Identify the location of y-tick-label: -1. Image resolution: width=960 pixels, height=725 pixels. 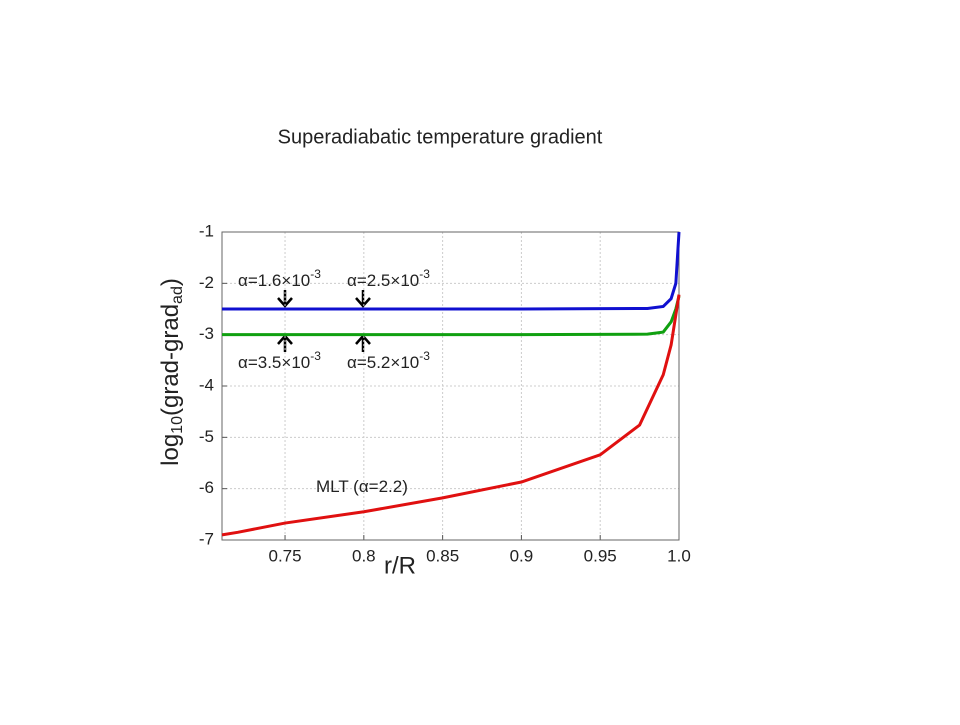
(206, 230).